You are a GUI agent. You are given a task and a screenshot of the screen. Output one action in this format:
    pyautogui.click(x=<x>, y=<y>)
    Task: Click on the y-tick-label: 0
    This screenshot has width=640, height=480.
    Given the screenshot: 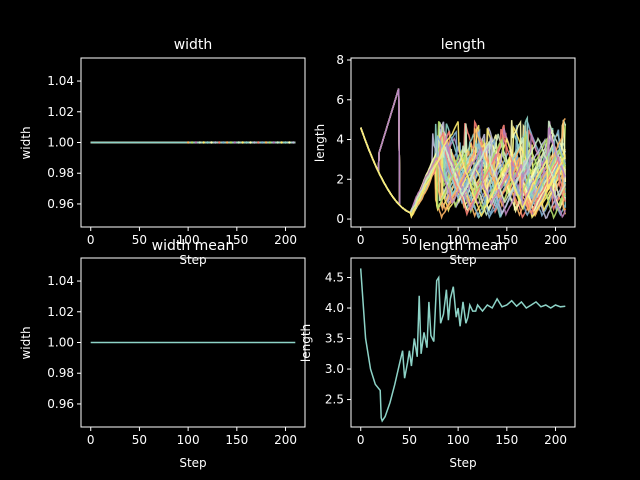 What is the action you would take?
    pyautogui.click(x=340, y=219)
    